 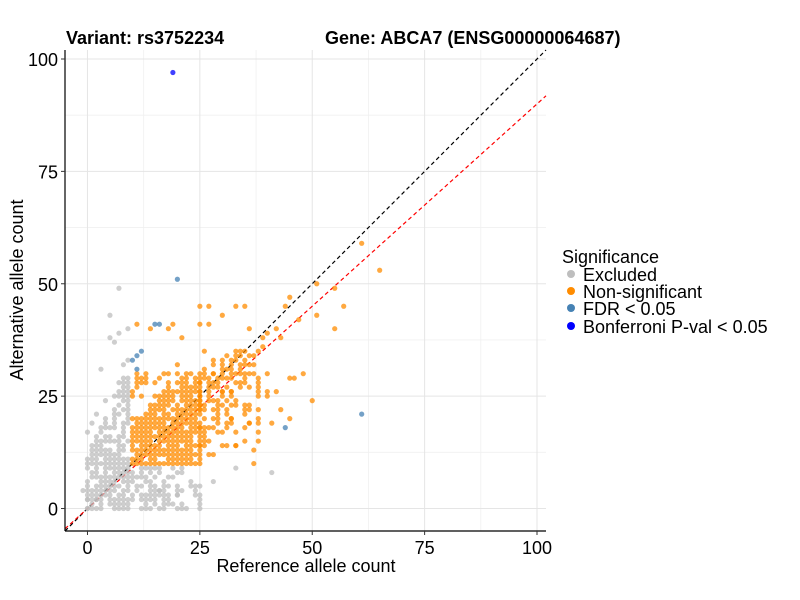 I want to click on legend-key-fdr, so click(x=571, y=308).